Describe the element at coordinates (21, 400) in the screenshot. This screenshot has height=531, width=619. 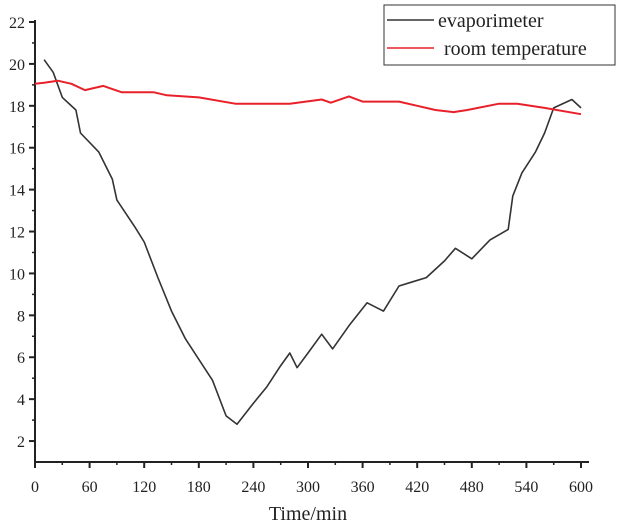
I see `y-tick-label: 4` at that location.